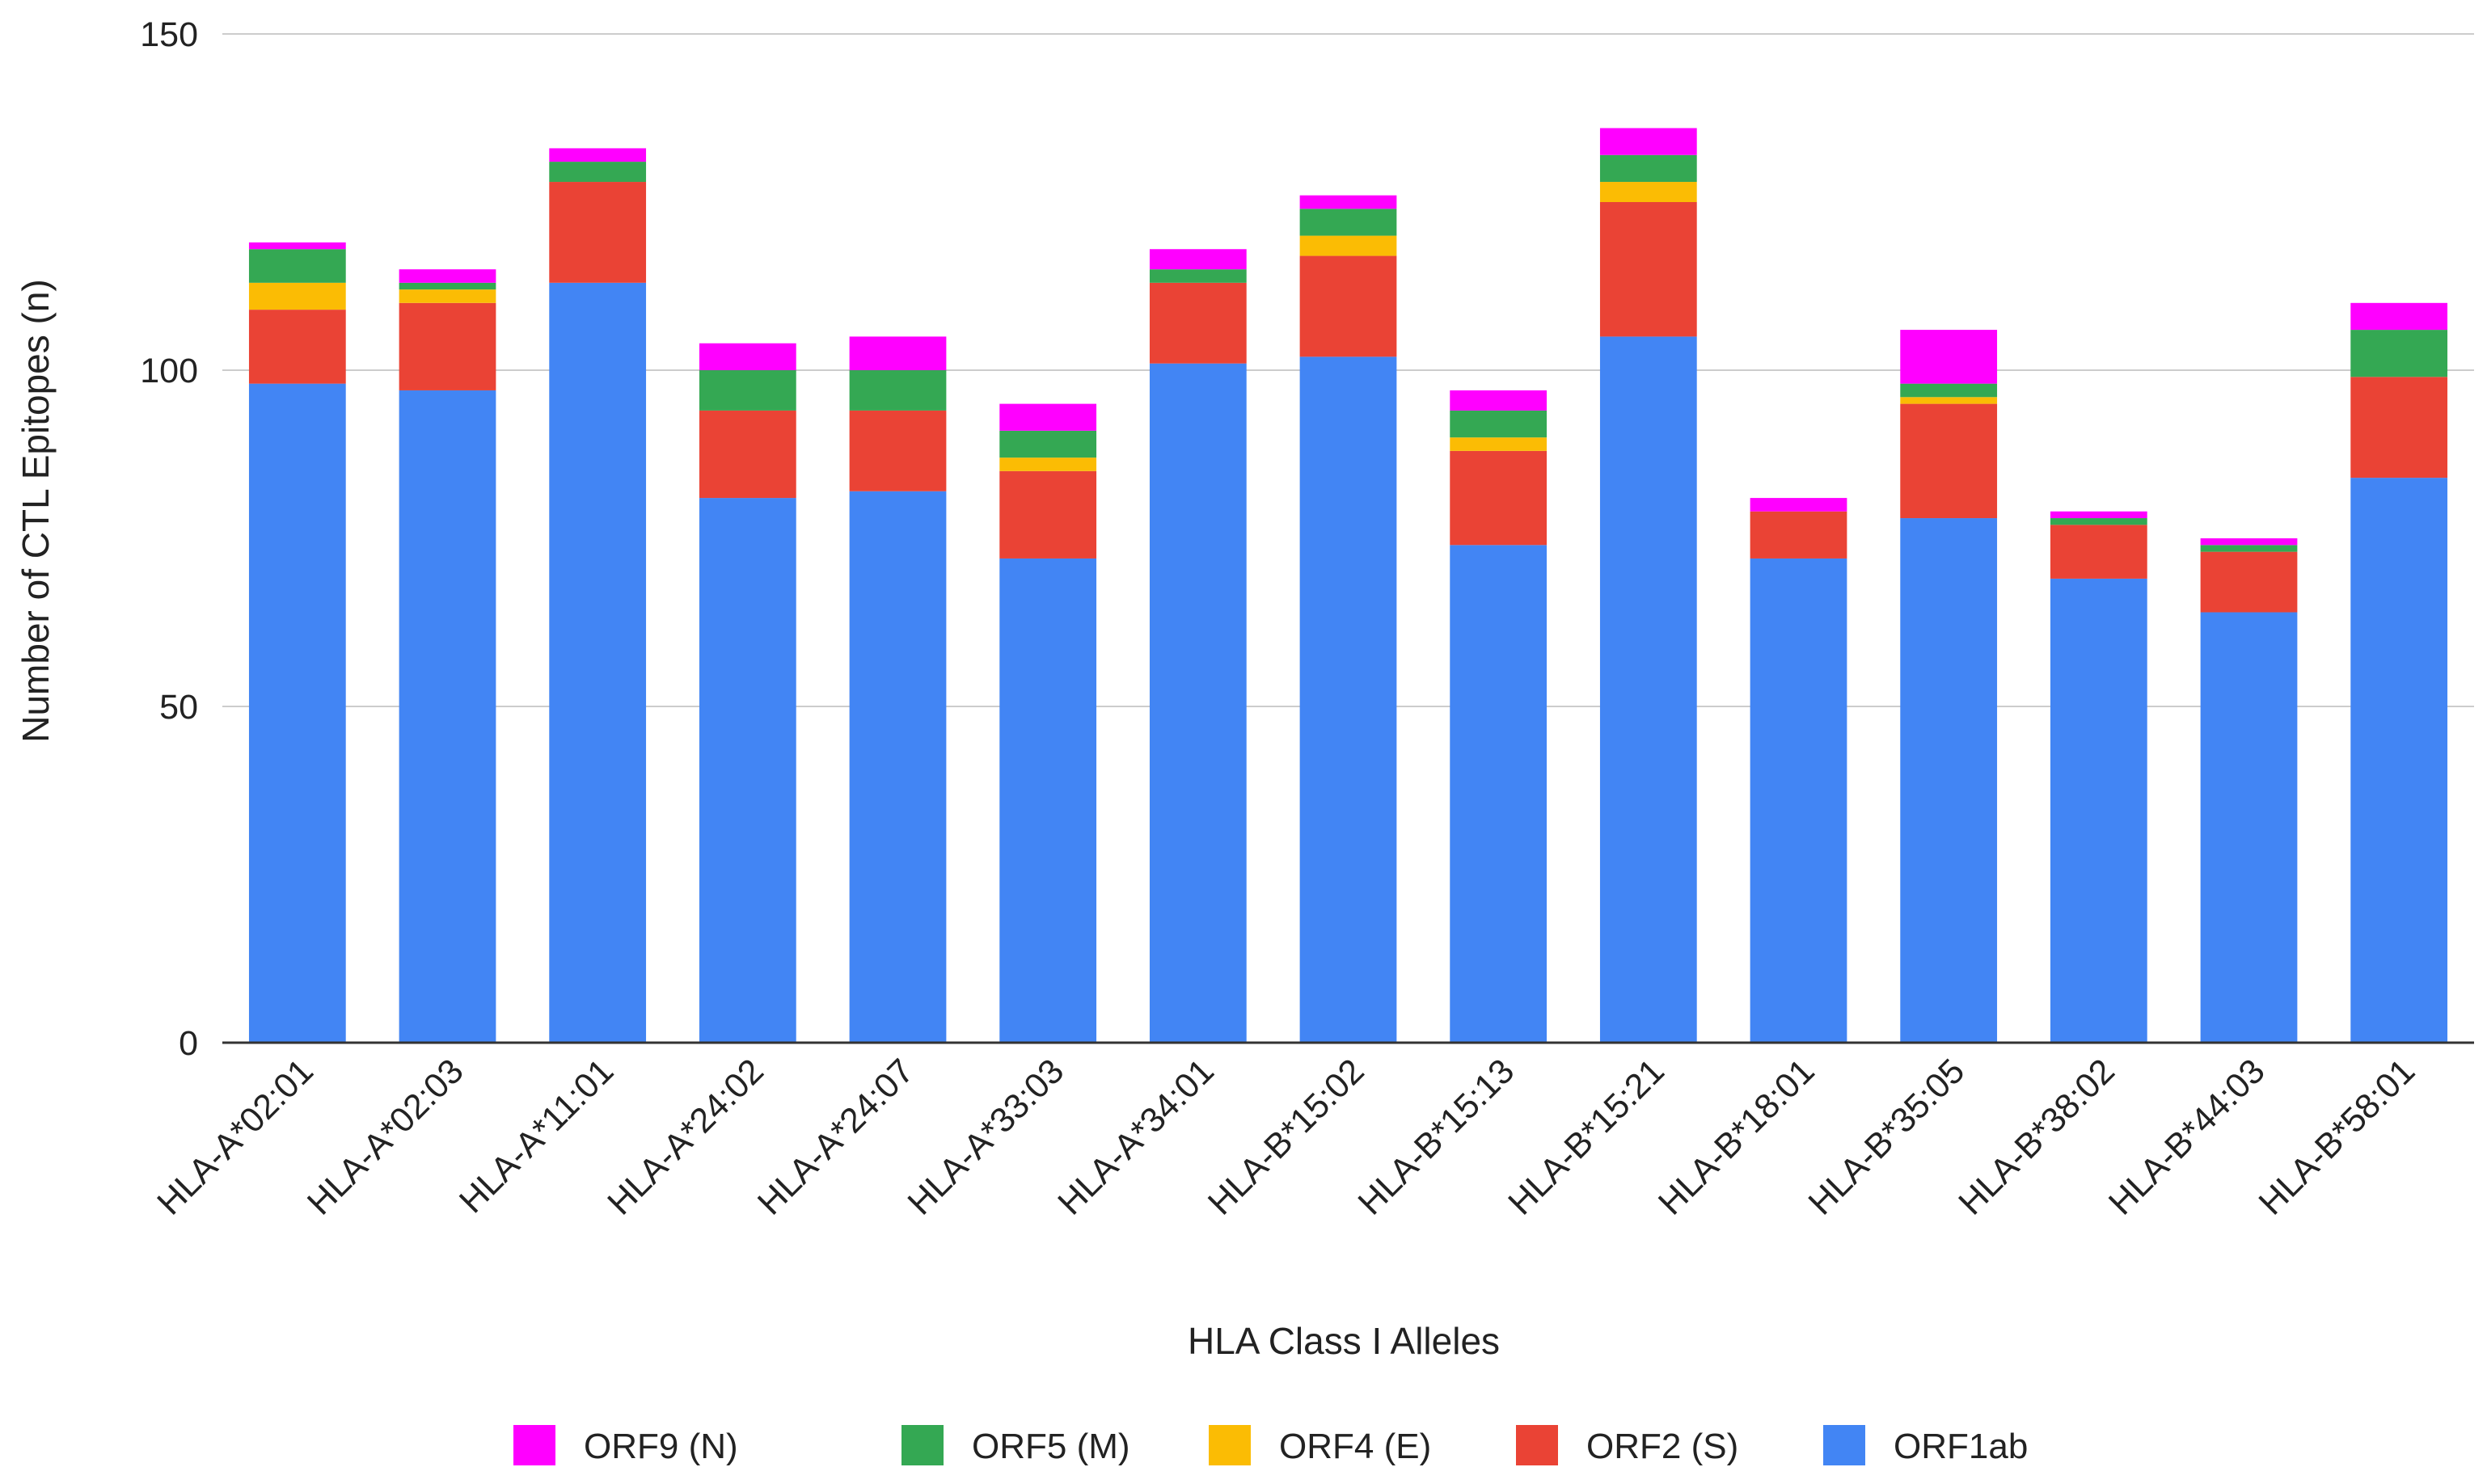 The width and height of the screenshot is (2487, 1484). I want to click on y-axis-title: Number of CTL Epitopes (n), so click(36, 511).